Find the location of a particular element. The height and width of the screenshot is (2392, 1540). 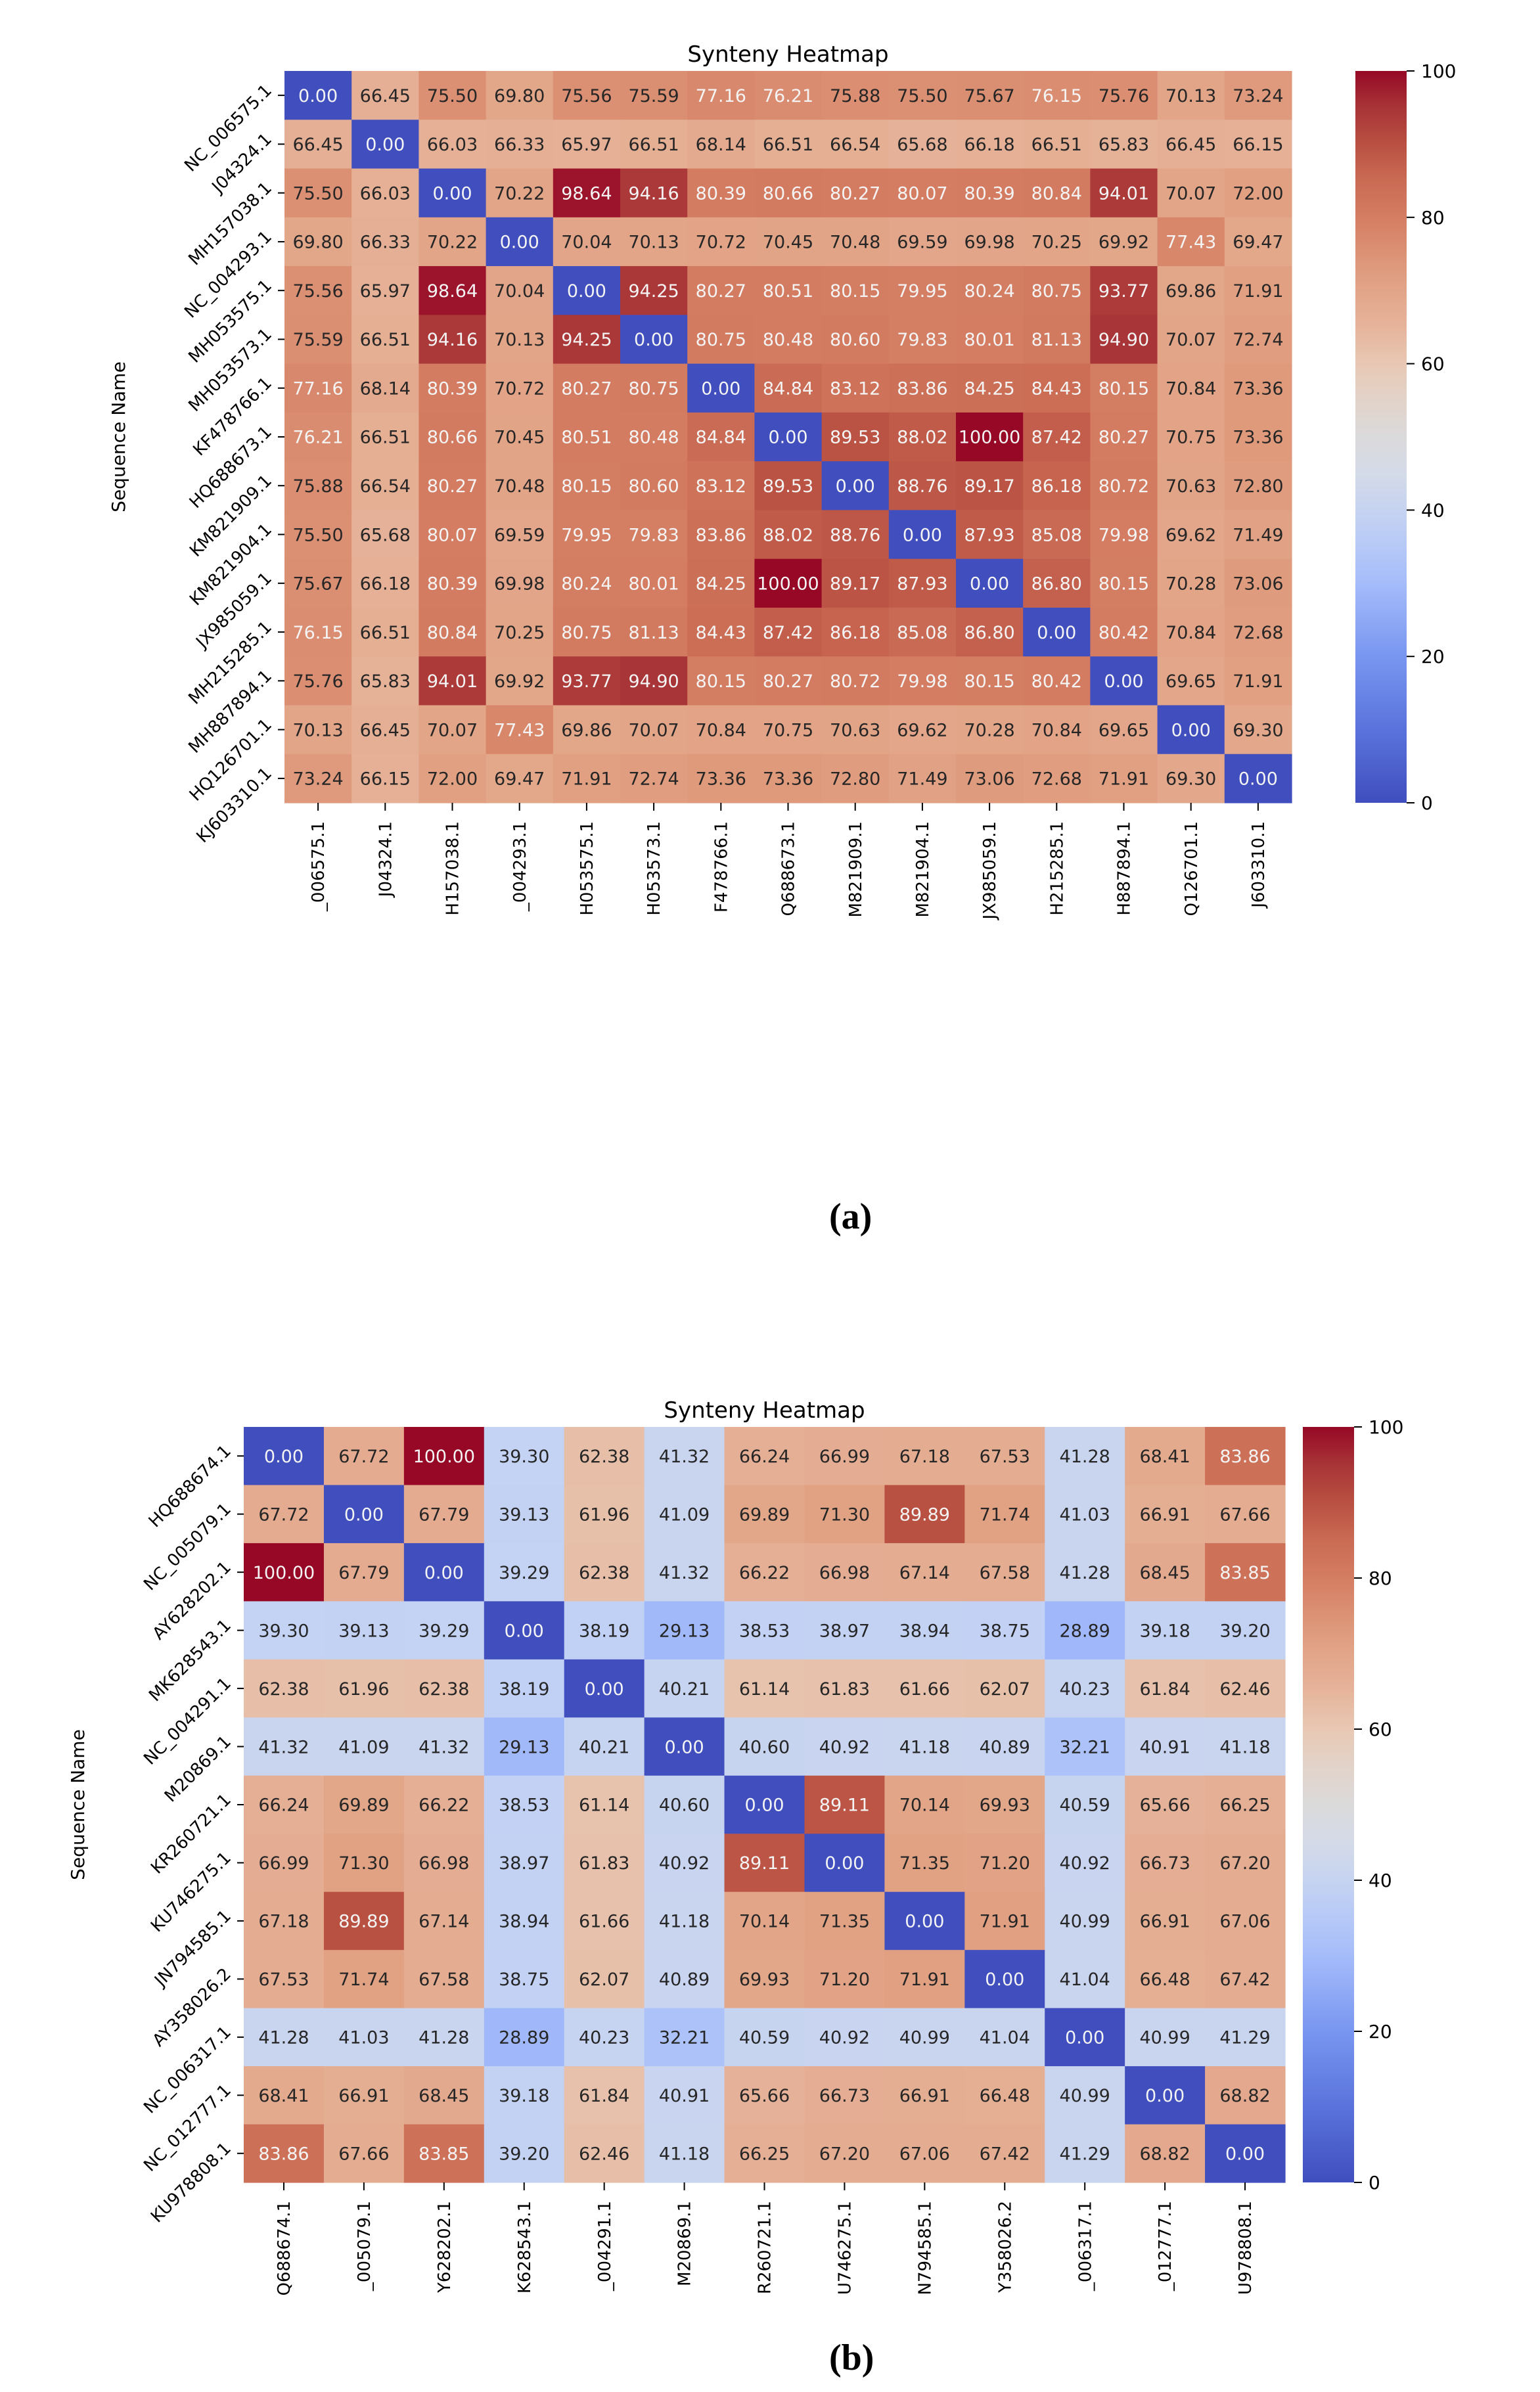

cell-value-label: 88.76 is located at coordinates (922, 486).